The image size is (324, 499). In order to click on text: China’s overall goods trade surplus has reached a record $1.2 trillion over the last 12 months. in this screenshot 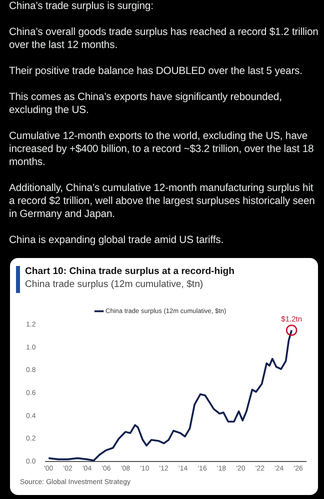, I will do `click(164, 39)`.